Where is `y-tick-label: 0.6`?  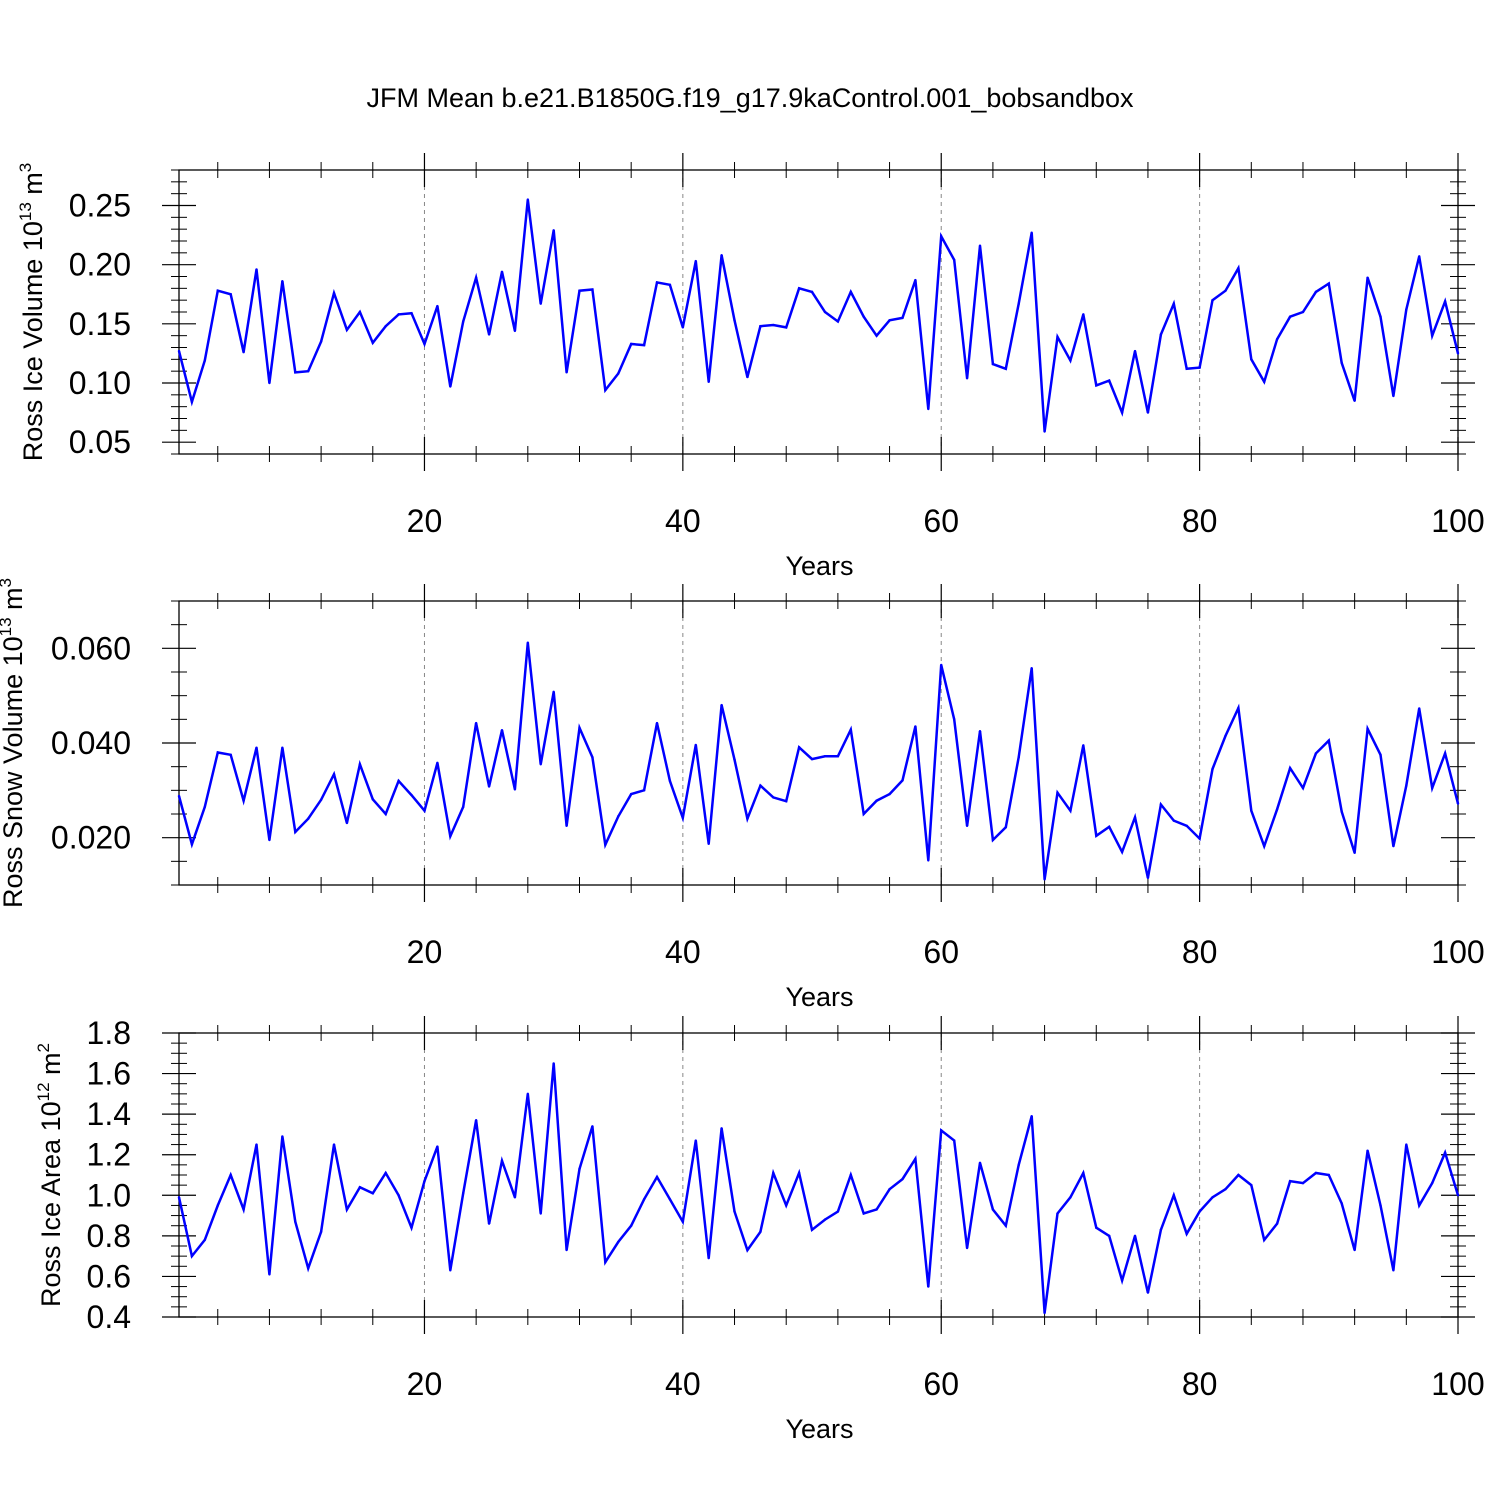
y-tick-label: 0.6 is located at coordinates (109, 1276).